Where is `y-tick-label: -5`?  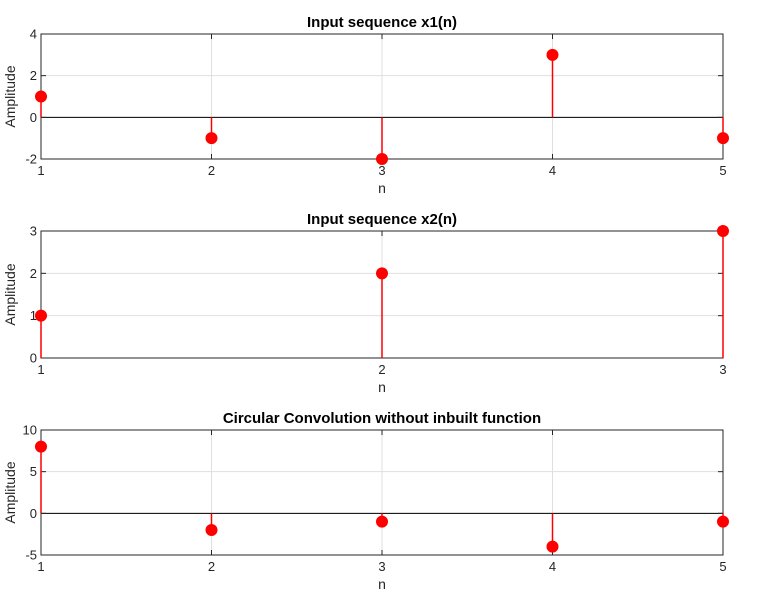
y-tick-label: -5 is located at coordinates (31, 555).